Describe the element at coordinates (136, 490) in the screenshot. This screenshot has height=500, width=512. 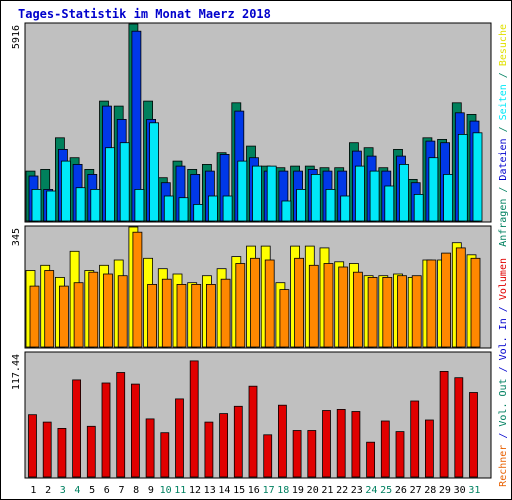
I see `x-tick-label-day-8: 8` at that location.